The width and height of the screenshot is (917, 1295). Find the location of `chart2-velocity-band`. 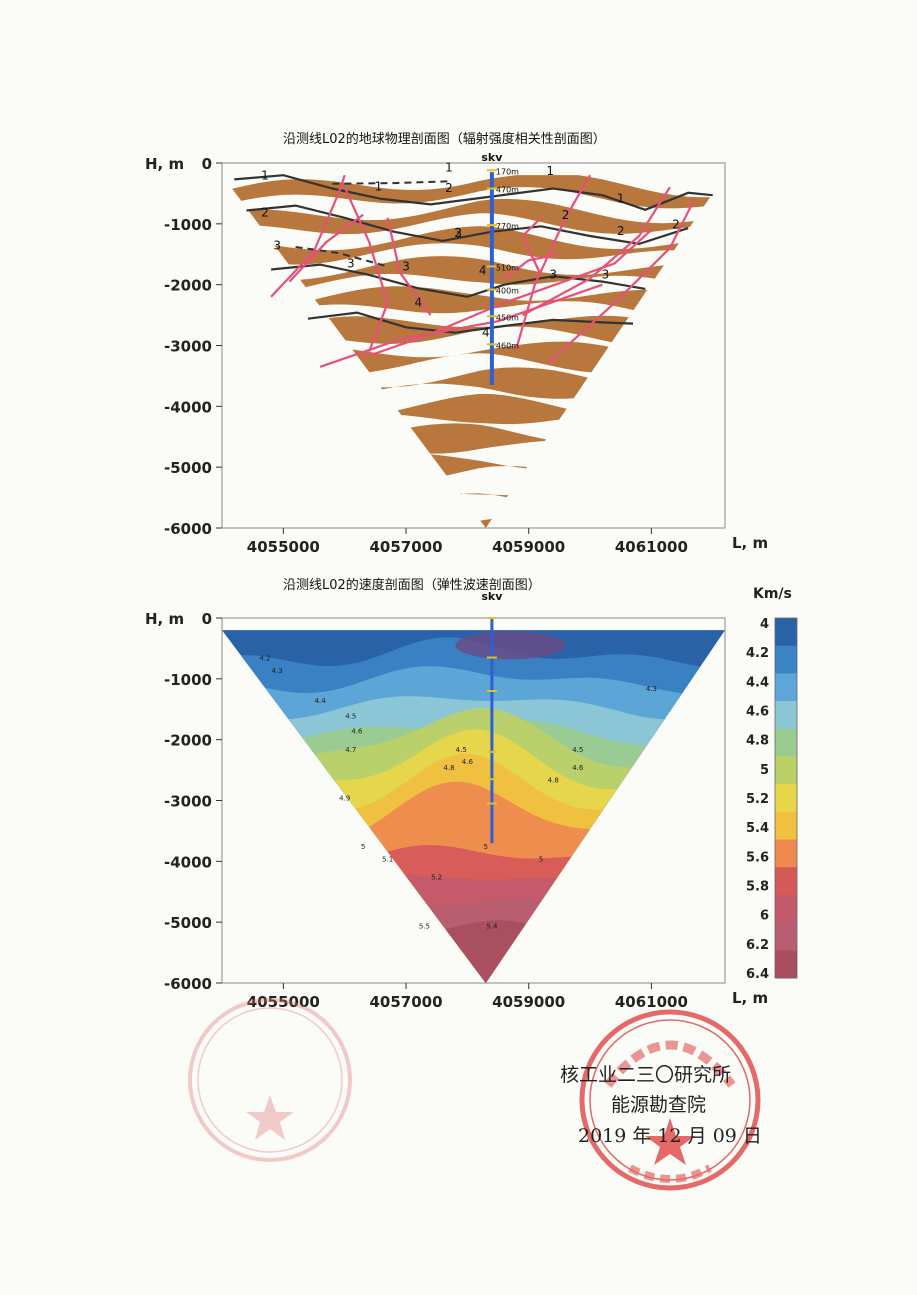

chart2-velocity-band is located at coordinates (473, 952).